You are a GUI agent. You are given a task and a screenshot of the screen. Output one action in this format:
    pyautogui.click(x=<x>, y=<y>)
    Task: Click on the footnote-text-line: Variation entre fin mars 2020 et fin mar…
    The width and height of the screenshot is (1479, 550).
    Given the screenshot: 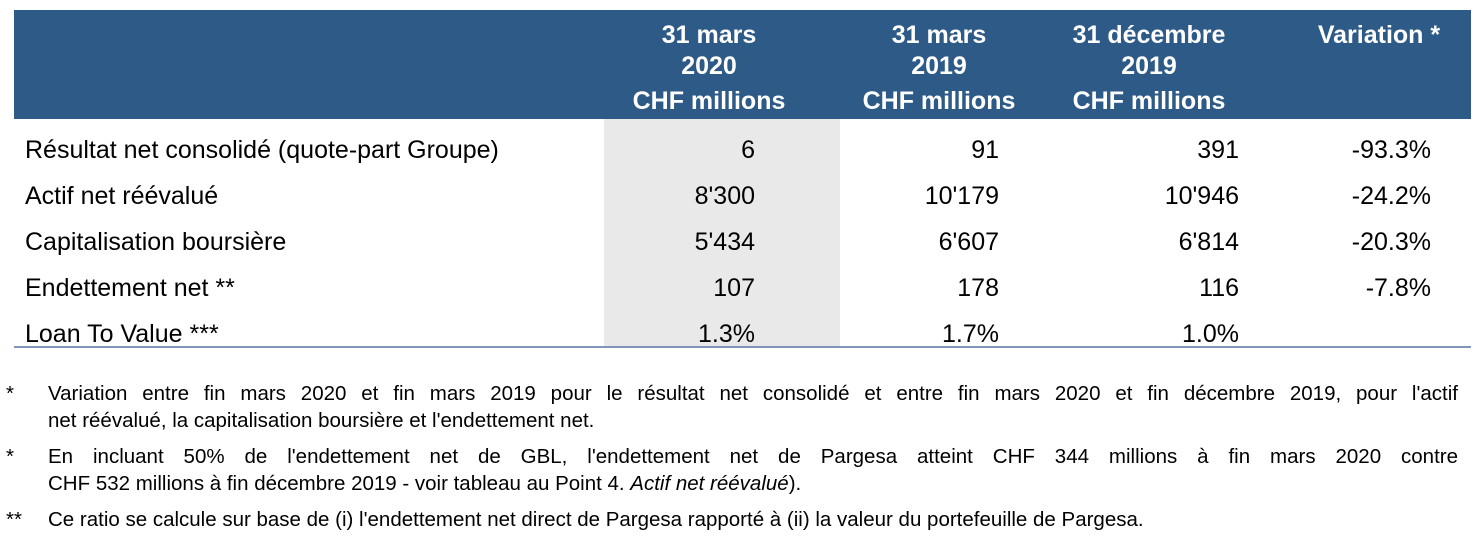 What is the action you would take?
    pyautogui.click(x=753, y=393)
    